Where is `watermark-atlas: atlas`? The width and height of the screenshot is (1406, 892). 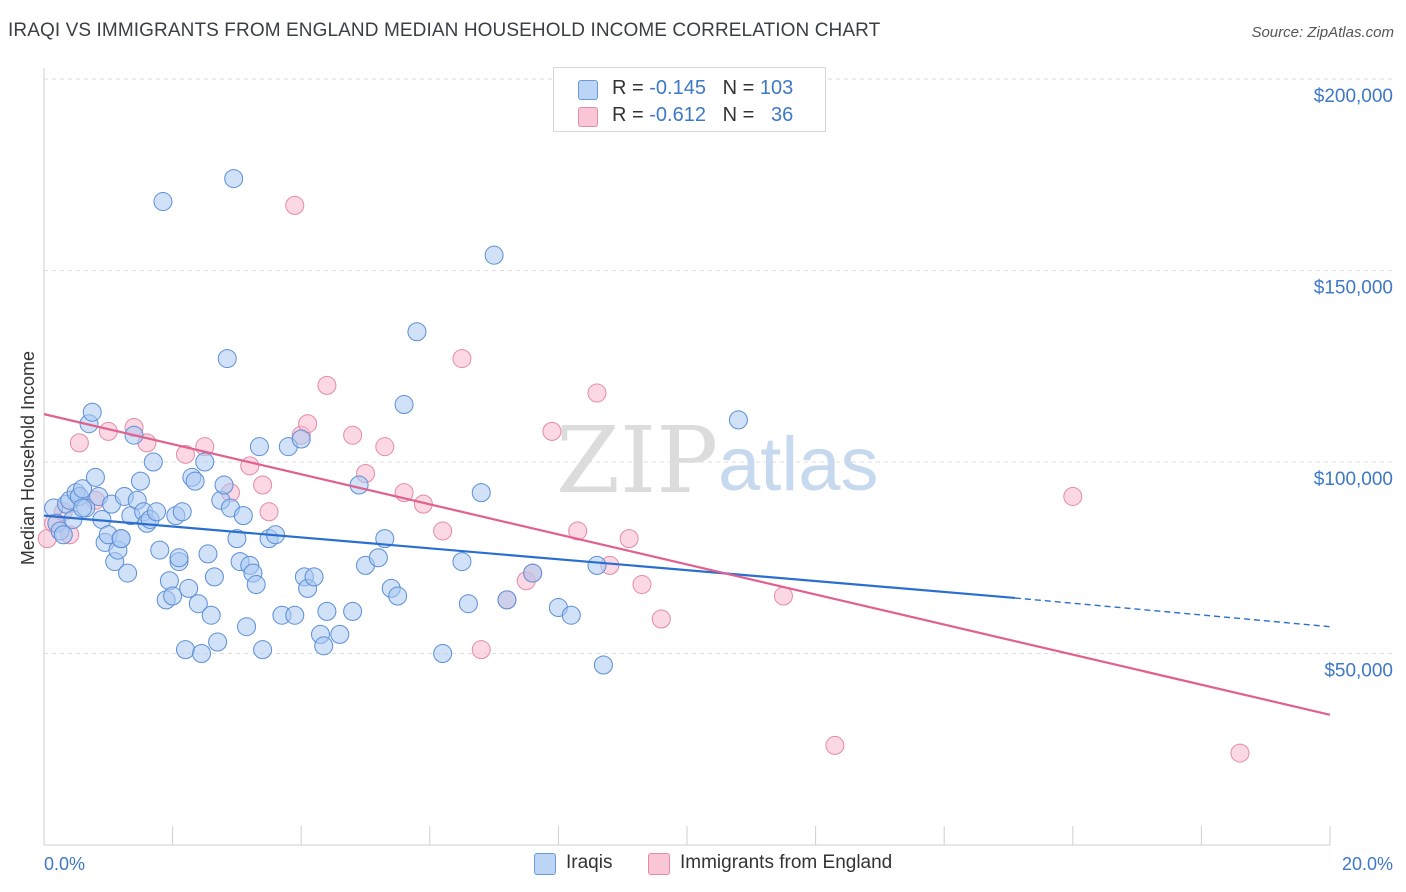 watermark-atlas: atlas is located at coordinates (798, 464).